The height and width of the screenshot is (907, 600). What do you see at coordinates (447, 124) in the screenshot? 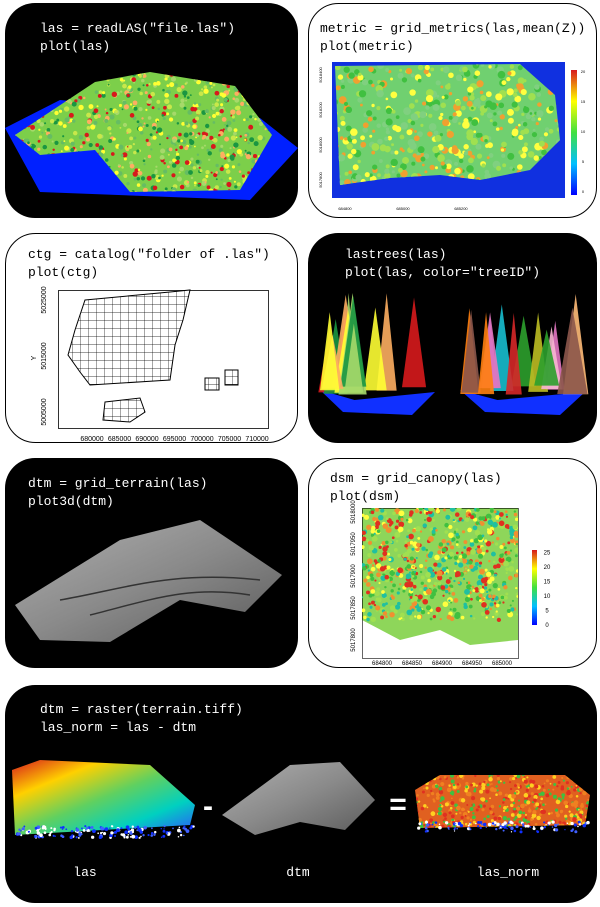
I see `point-texture` at bounding box center [447, 124].